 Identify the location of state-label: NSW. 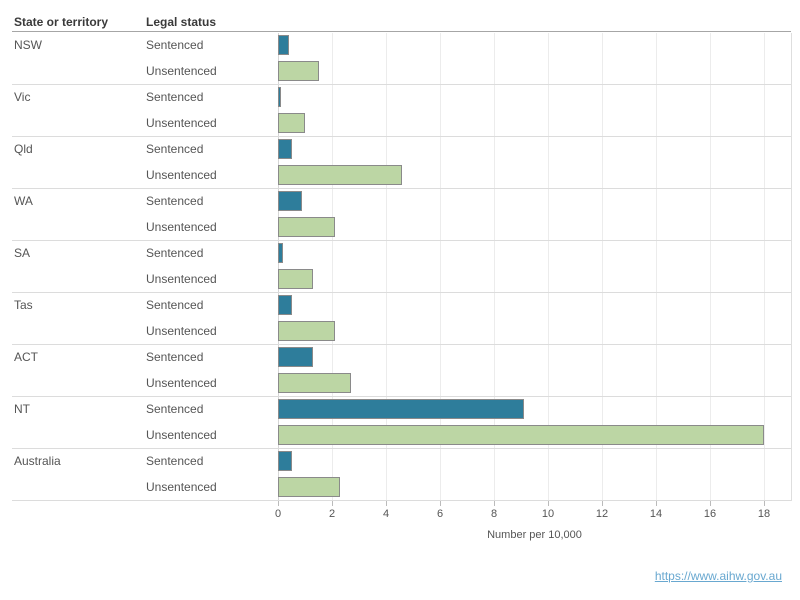
(28, 45).